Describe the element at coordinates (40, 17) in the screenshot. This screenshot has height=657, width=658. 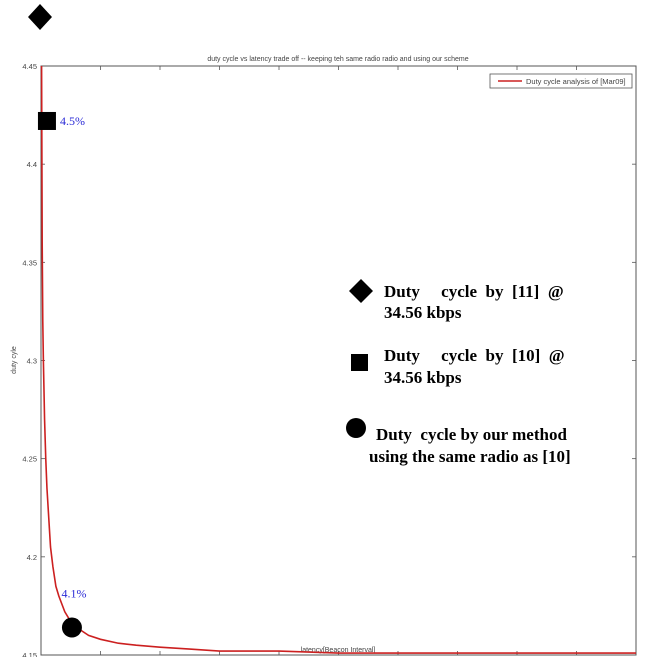
I see `corner-diamond-icon` at that location.